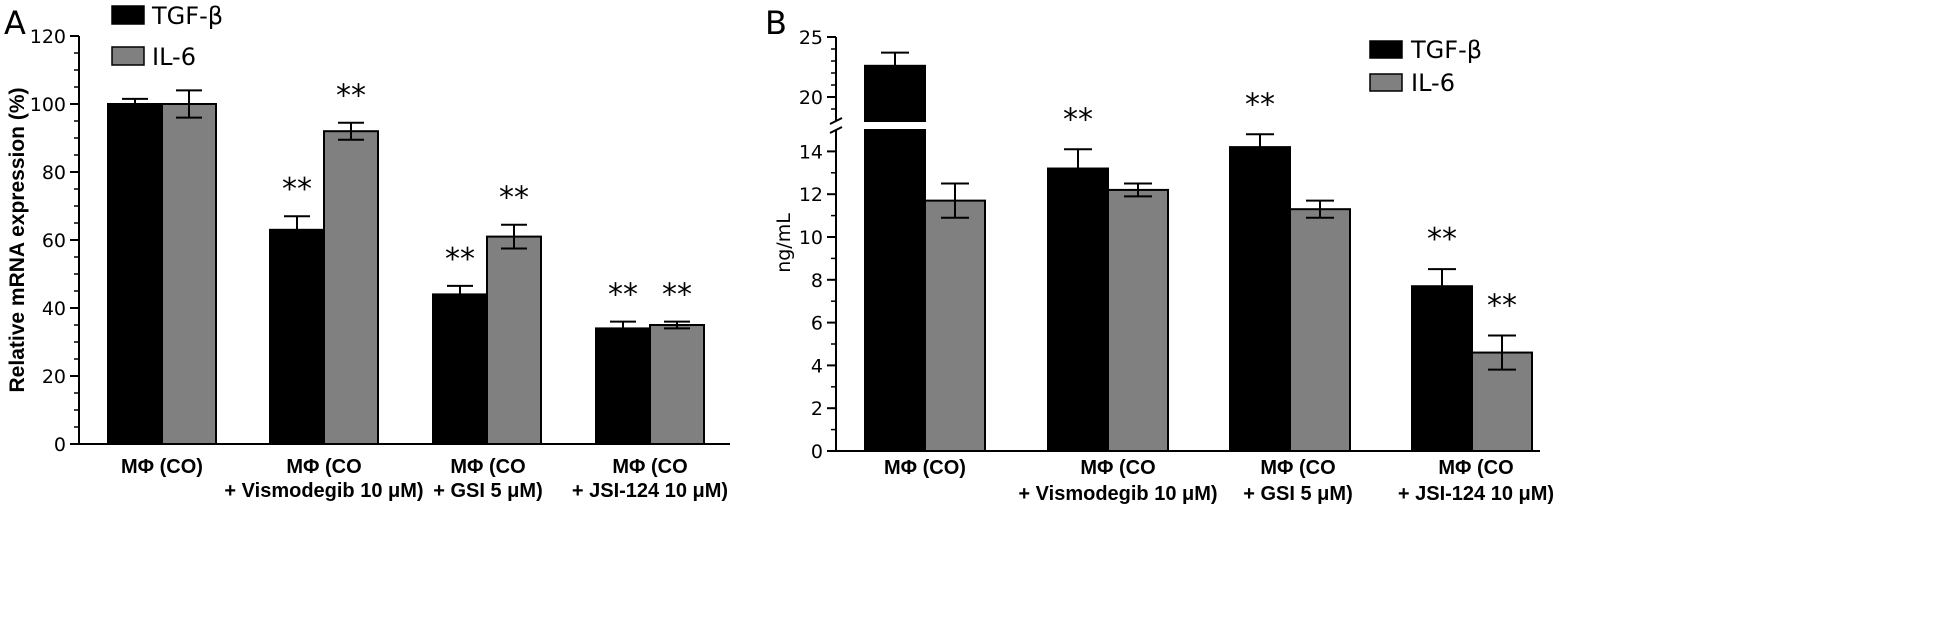 The image size is (1959, 640). Describe the element at coordinates (187, 16) in the screenshot. I see `panel-a-legend-tgf-label: TGF-β` at that location.